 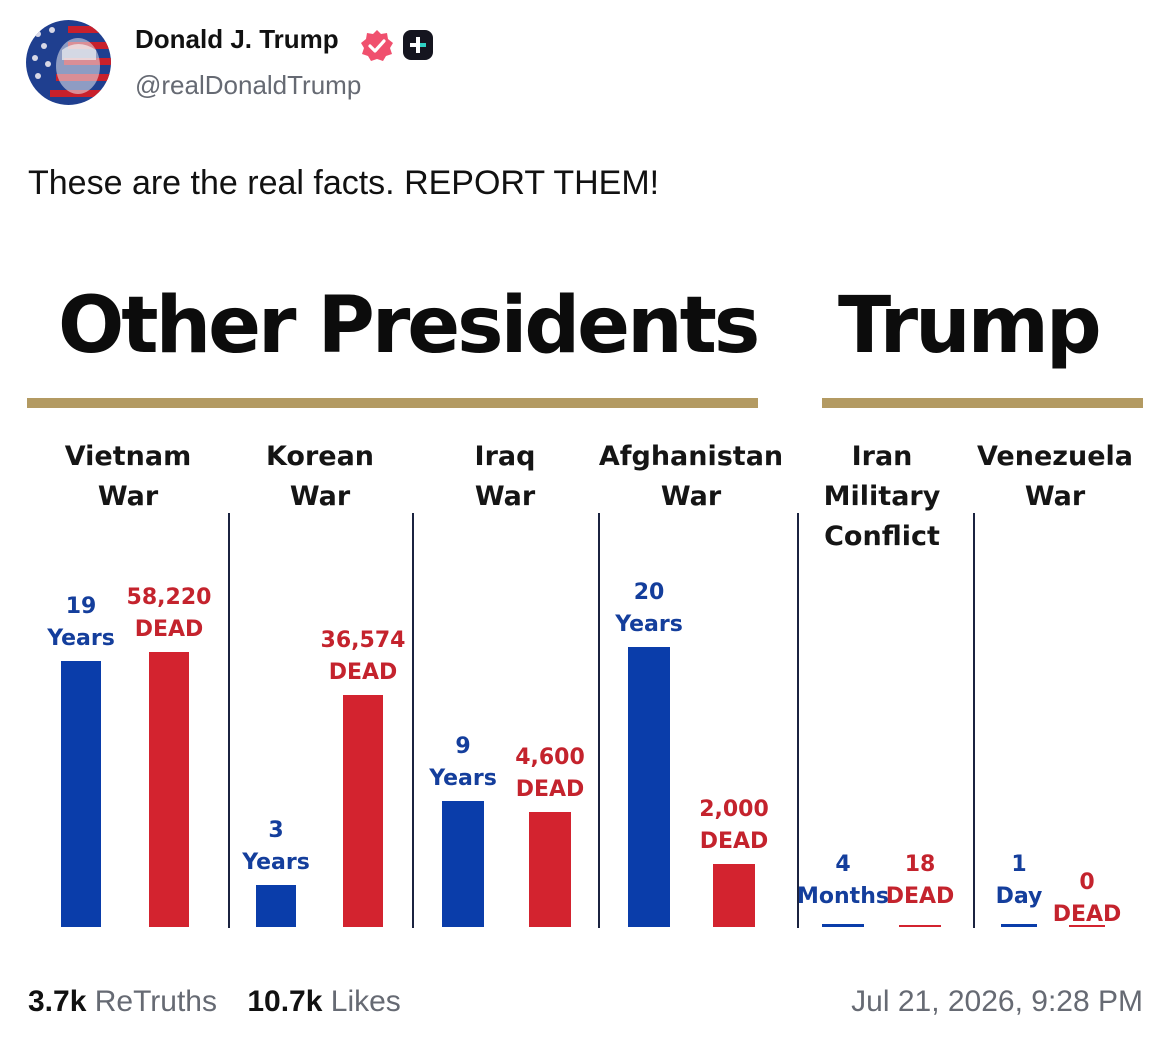 What do you see at coordinates (843, 864) in the screenshot?
I see `label-duration-value-iran-military-conflict: 4` at bounding box center [843, 864].